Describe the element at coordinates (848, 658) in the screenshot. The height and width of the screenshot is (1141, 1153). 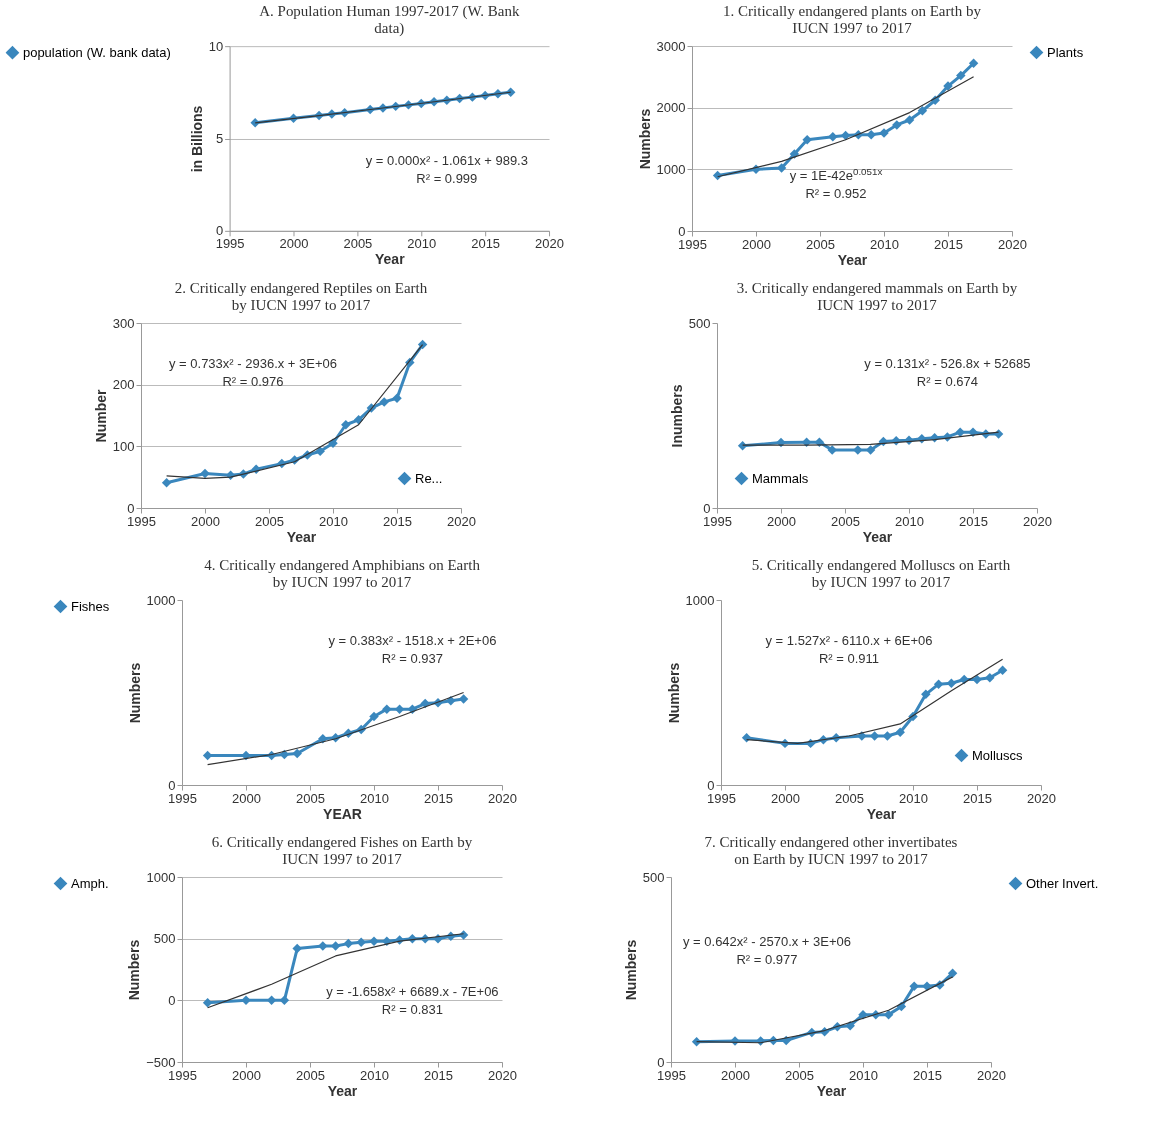
I see `annotation: R² = 0.911` at that location.